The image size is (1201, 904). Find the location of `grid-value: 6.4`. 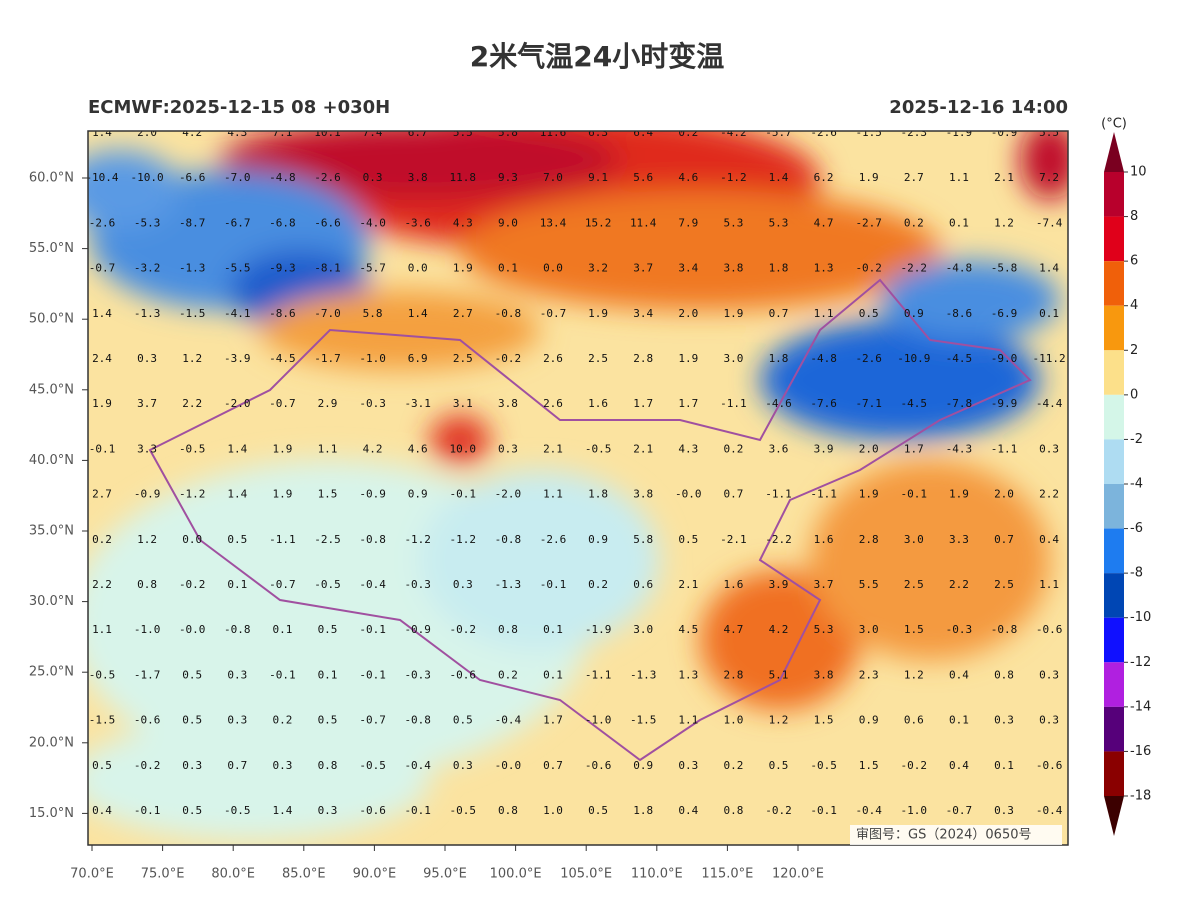

grid-value: 6.4 is located at coordinates (643, 132).